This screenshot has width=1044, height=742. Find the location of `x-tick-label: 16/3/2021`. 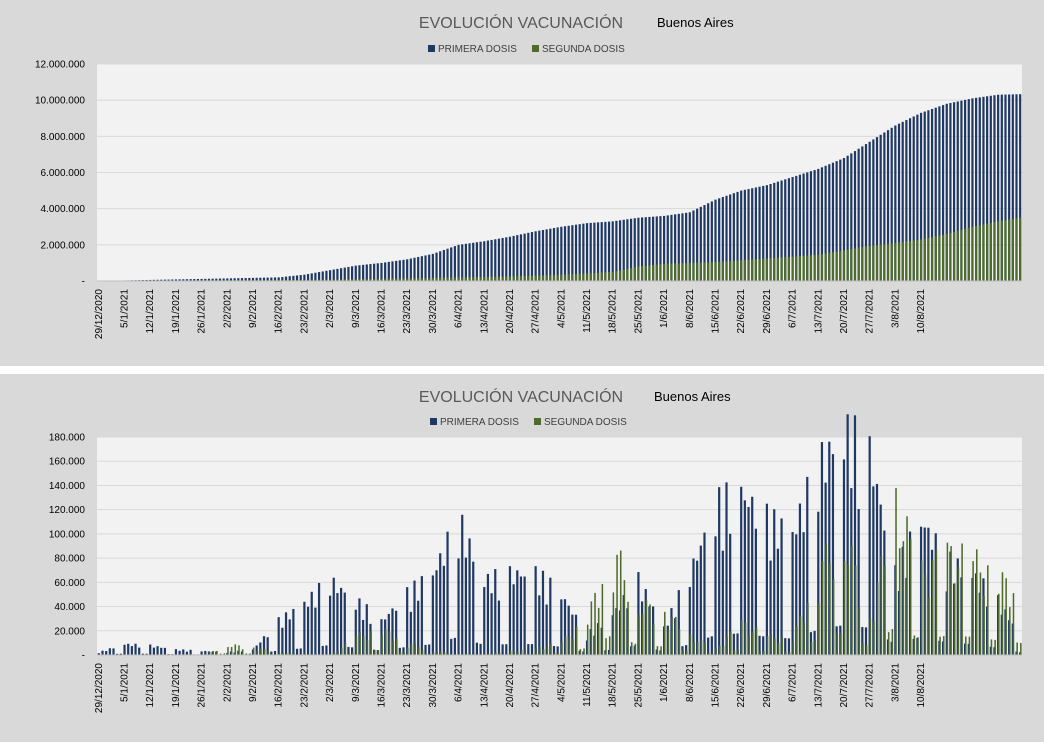

x-tick-label: 16/3/2021 is located at coordinates (381, 685).